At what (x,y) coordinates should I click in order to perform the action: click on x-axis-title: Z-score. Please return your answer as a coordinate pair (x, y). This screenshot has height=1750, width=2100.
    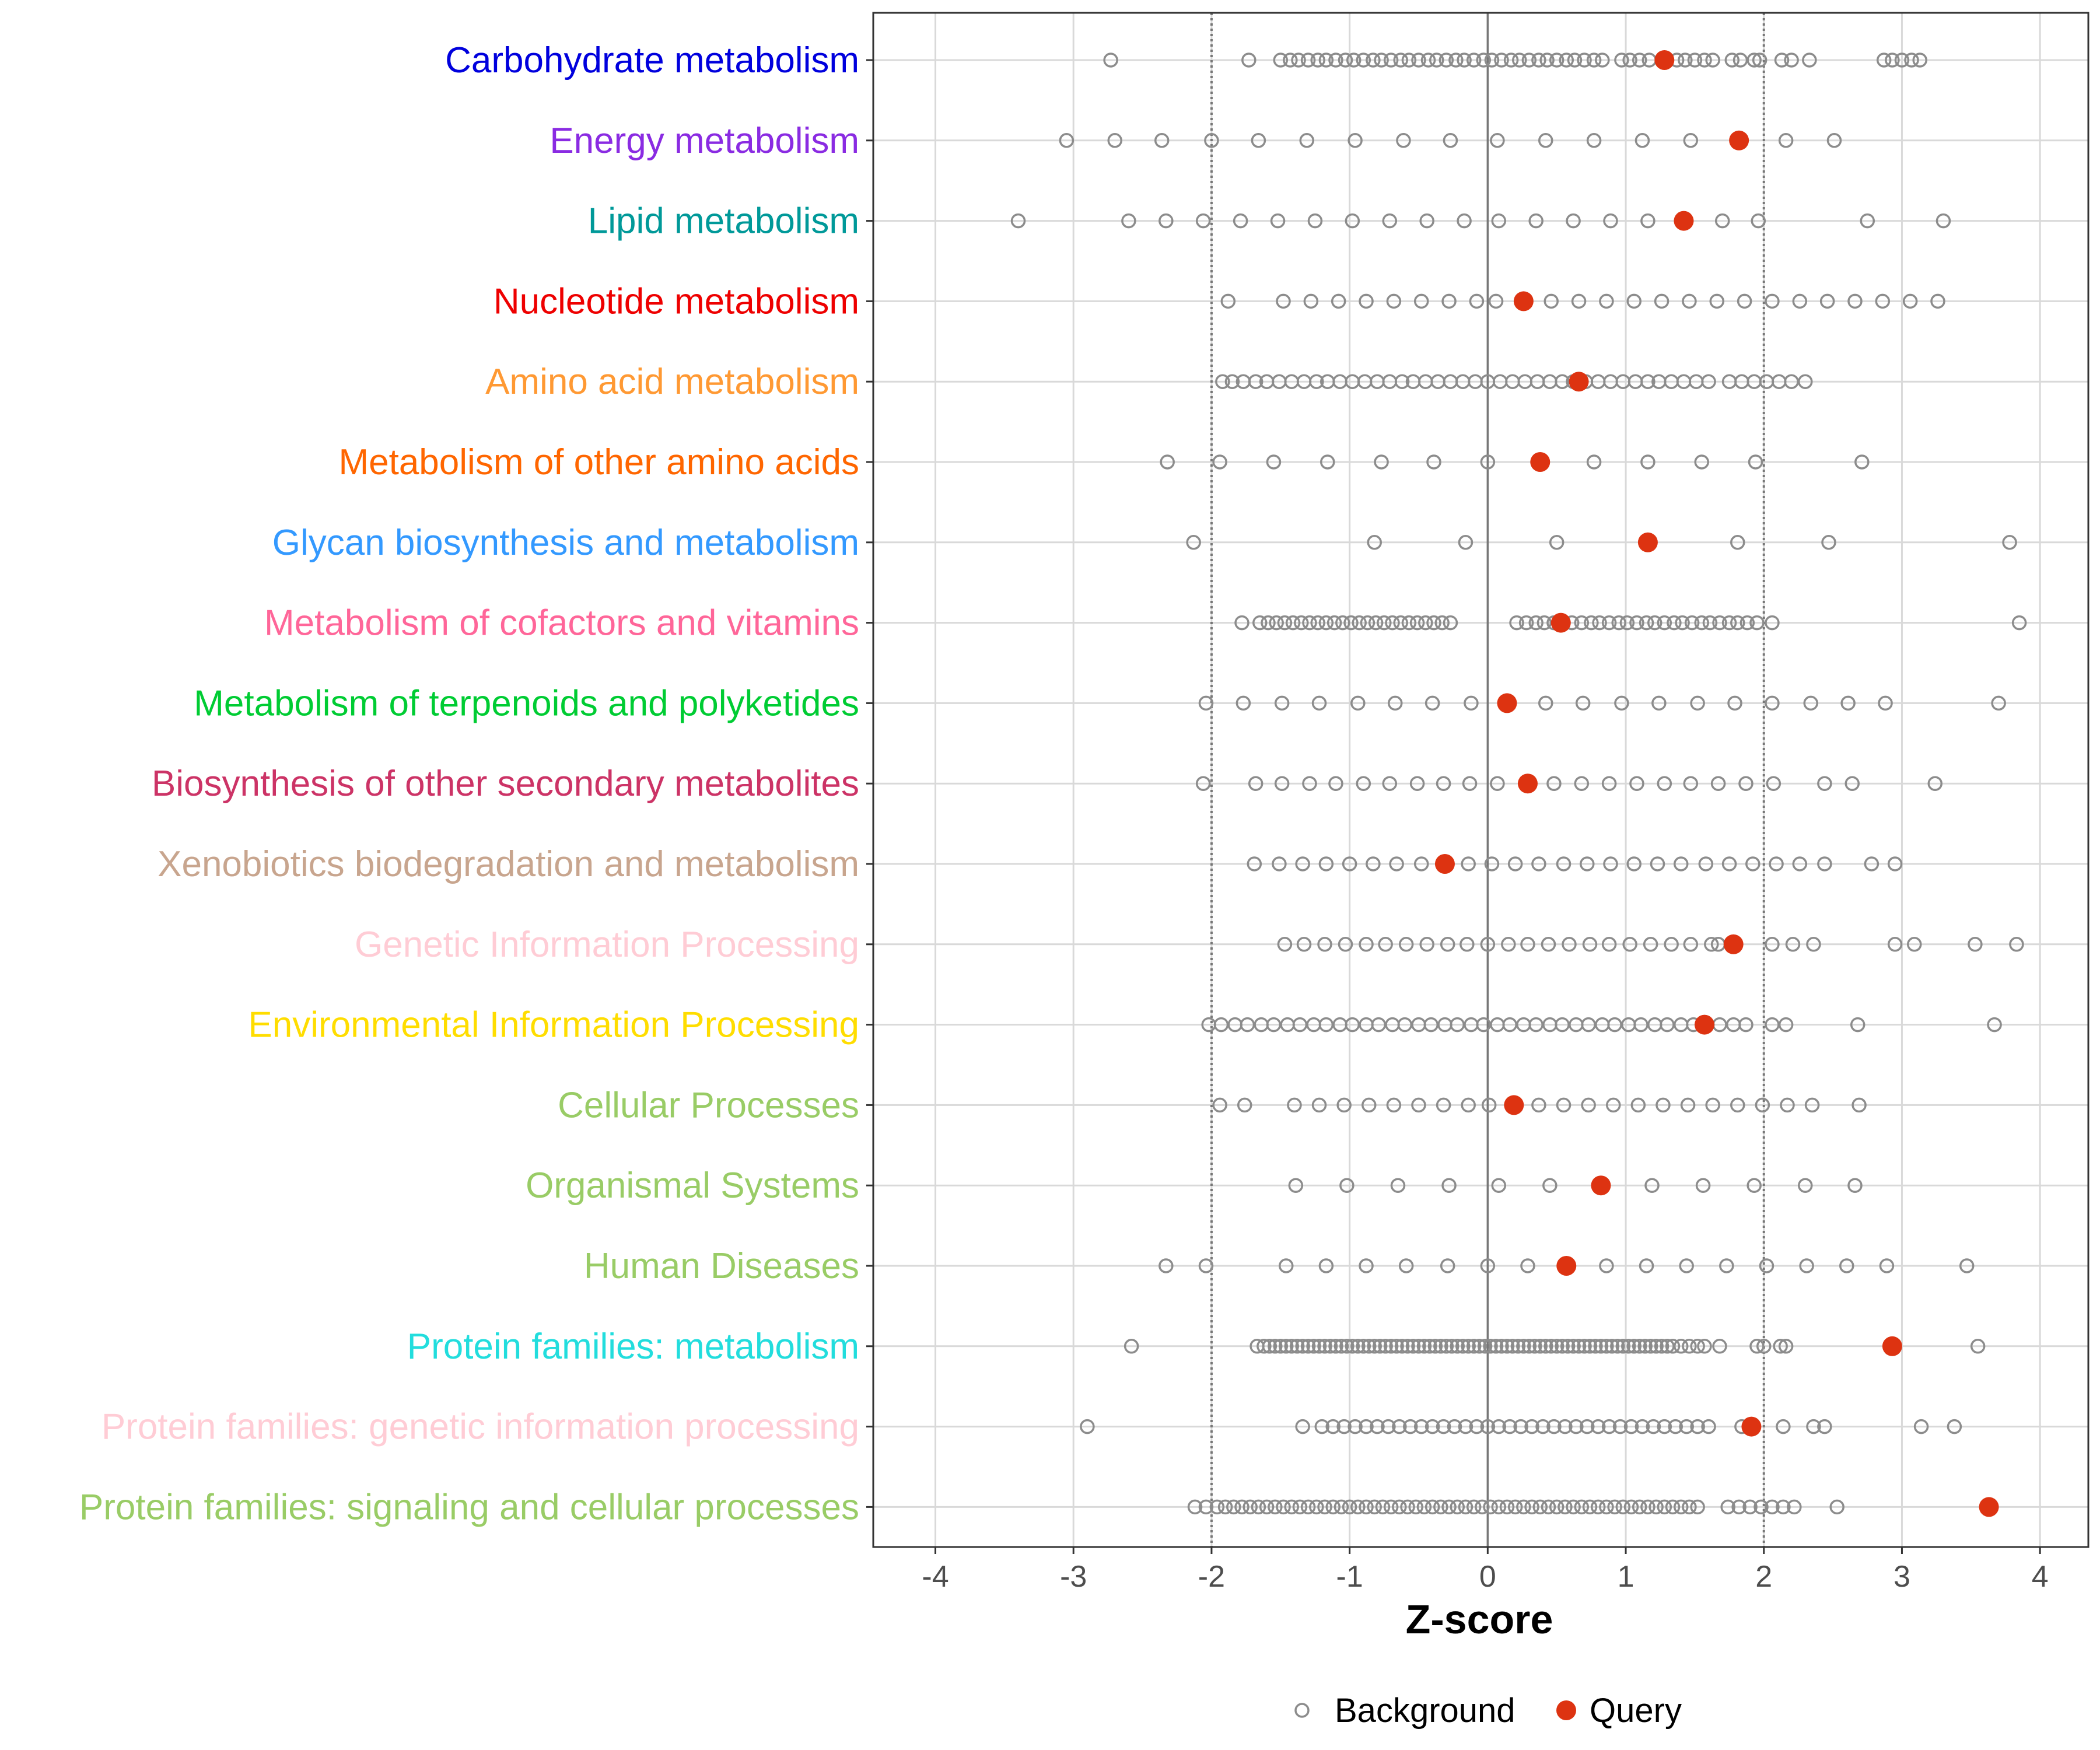
    Looking at the image, I should click on (1479, 1619).